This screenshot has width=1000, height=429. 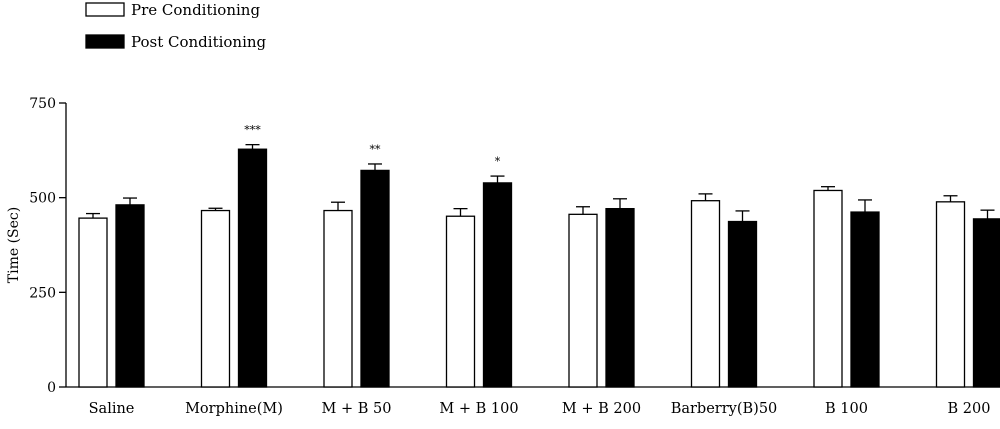 What do you see at coordinates (478, 409) in the screenshot?
I see `category-label-3: M + B 100` at bounding box center [478, 409].